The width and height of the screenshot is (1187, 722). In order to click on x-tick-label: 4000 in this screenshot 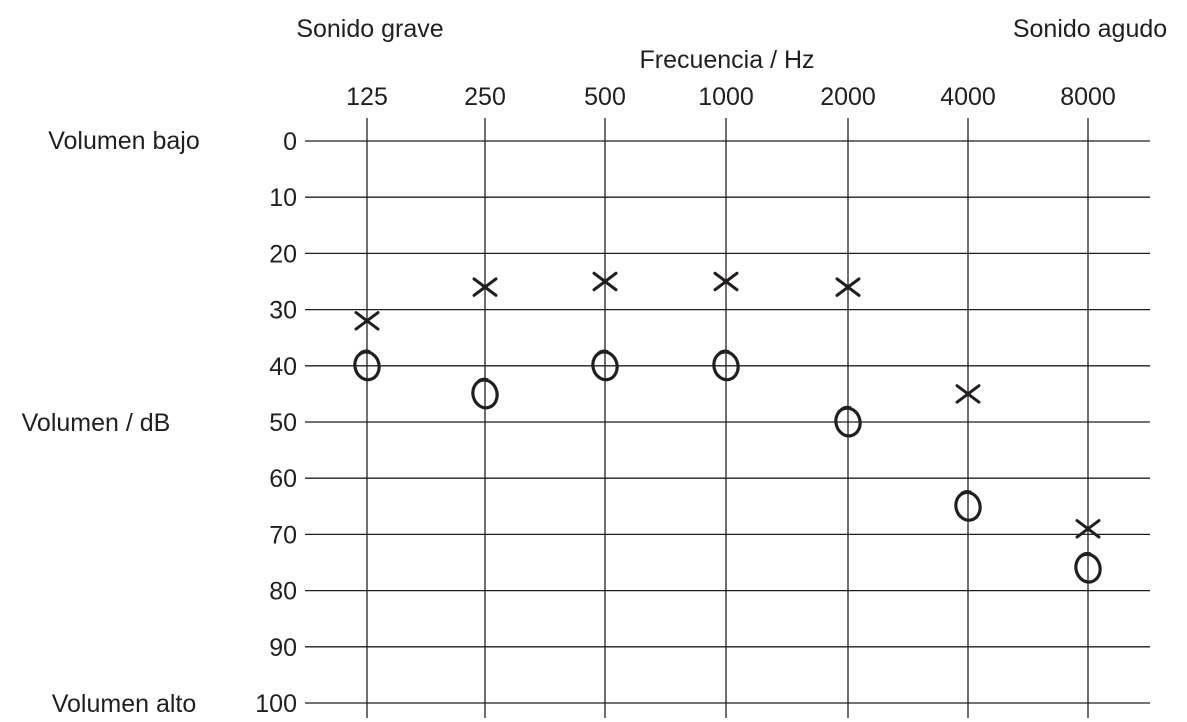, I will do `click(968, 97)`.